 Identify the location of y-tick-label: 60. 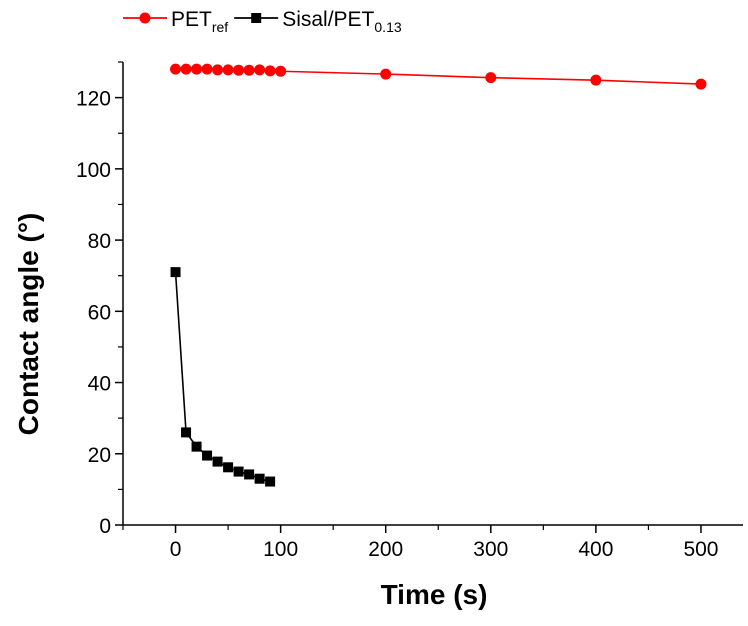
(99, 312).